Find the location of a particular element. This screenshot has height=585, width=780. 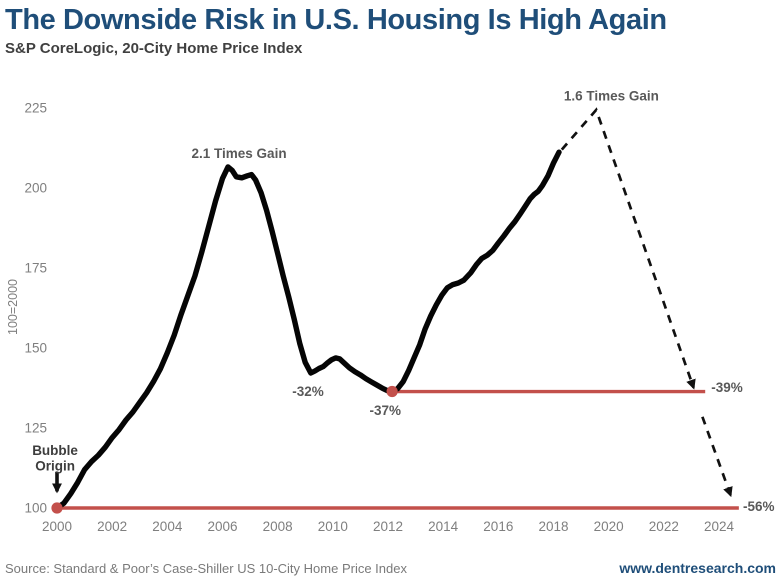

x-tick-label: 2016 is located at coordinates (498, 526).